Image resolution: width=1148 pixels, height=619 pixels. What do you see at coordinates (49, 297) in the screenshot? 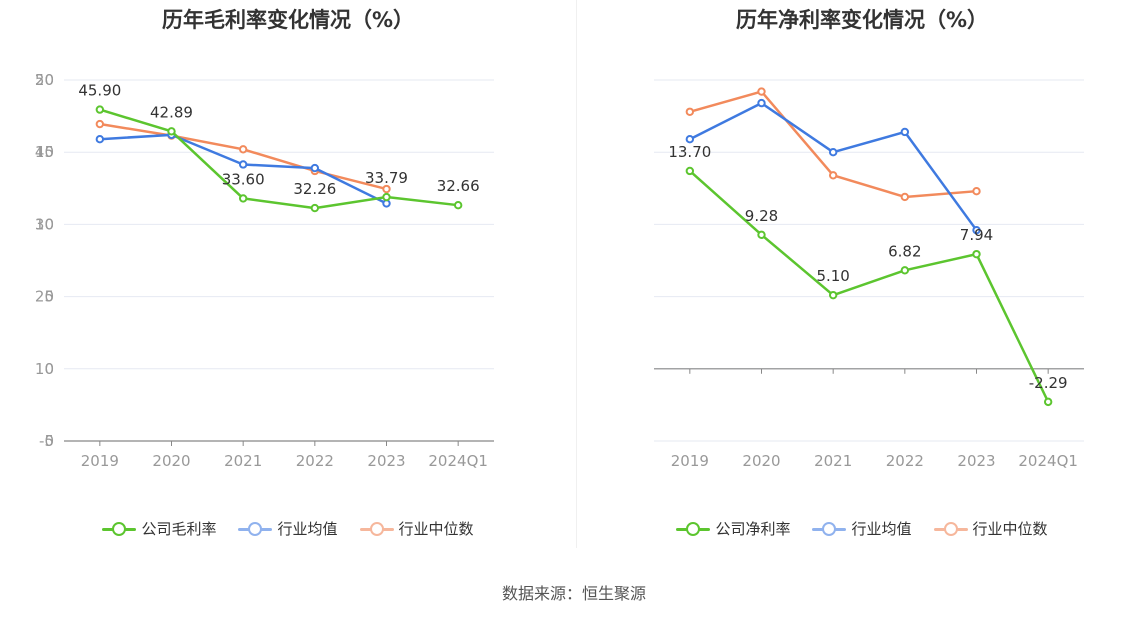
I see `y-tick-label: 5` at bounding box center [49, 297].